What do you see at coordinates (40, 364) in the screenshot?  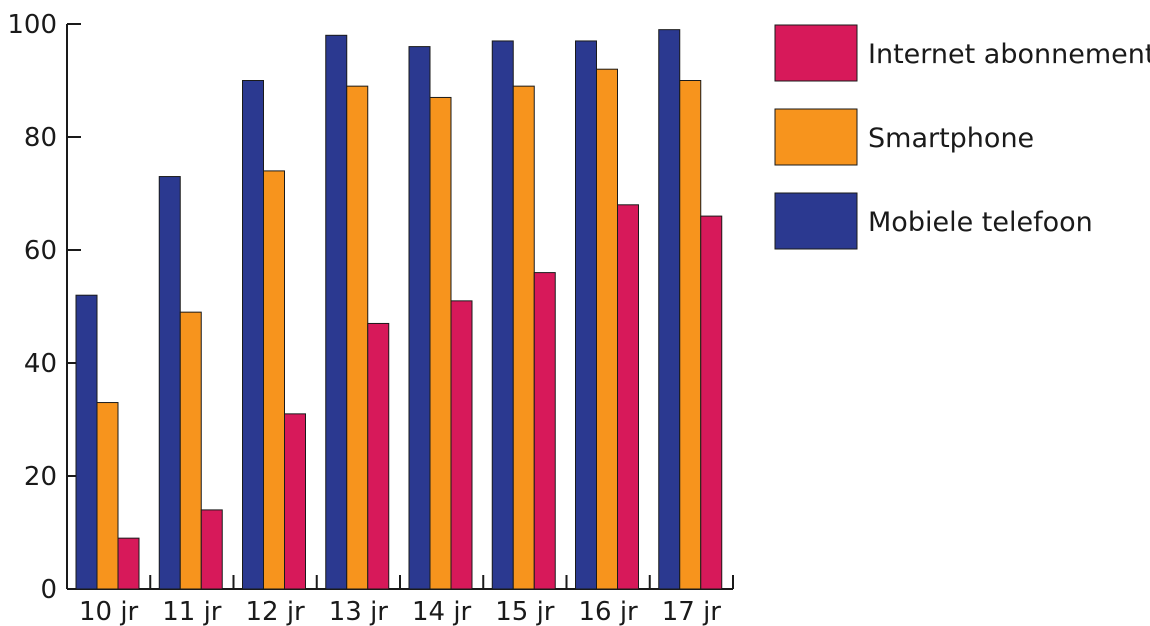 I see `y-tick-label: 40` at bounding box center [40, 364].